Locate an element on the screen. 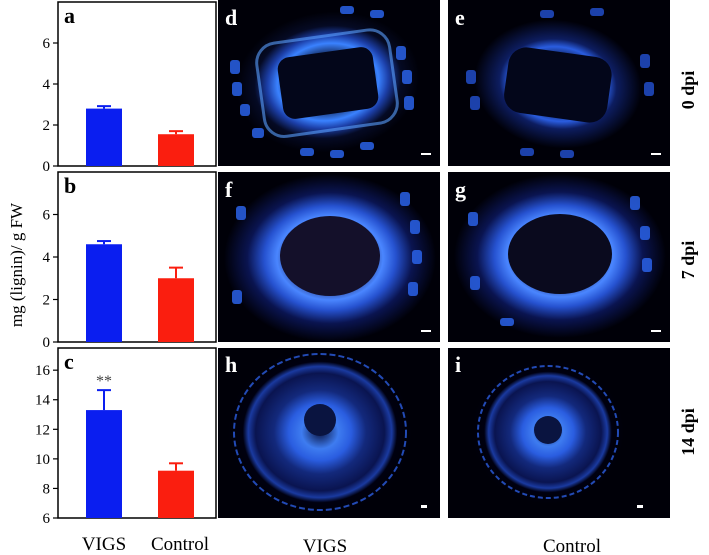  micrograph-h is located at coordinates (329, 433).